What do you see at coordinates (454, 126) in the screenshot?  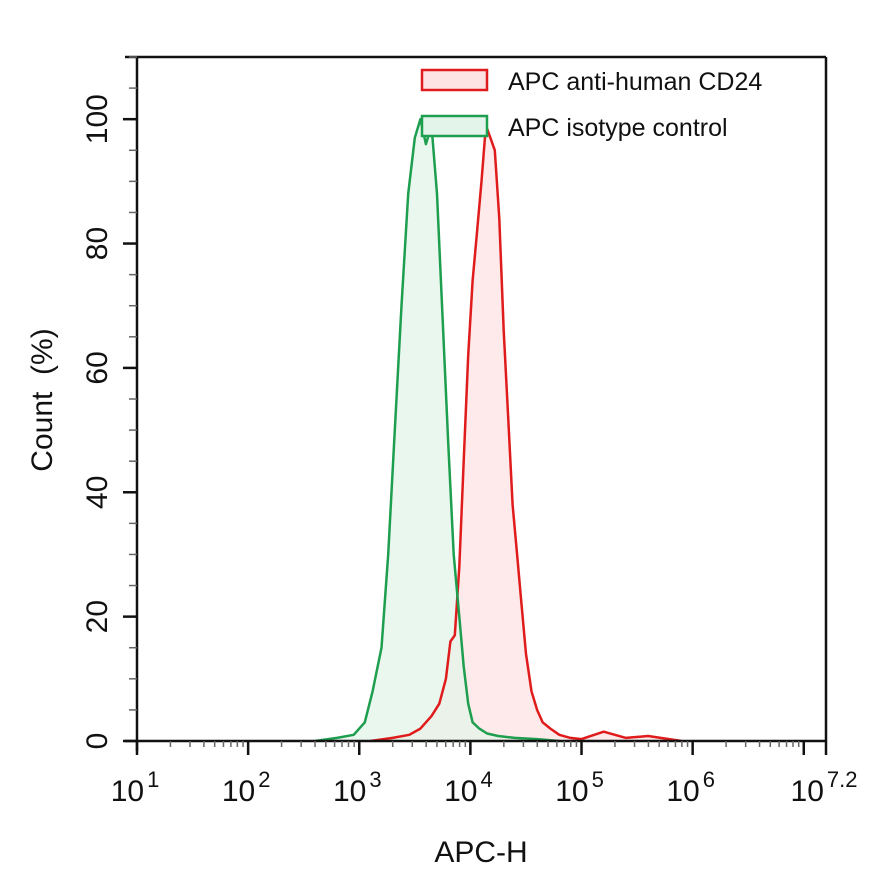 I see `legend-swatch-isotype` at bounding box center [454, 126].